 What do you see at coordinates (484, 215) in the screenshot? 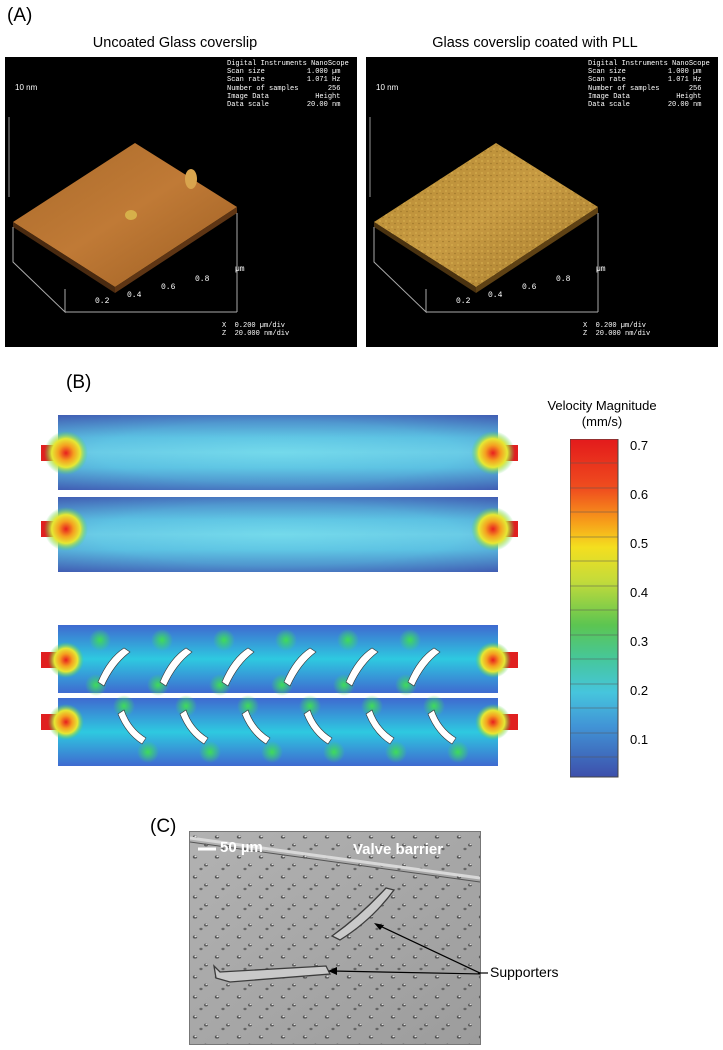
I see `afm-right-surface-plot` at bounding box center [484, 215].